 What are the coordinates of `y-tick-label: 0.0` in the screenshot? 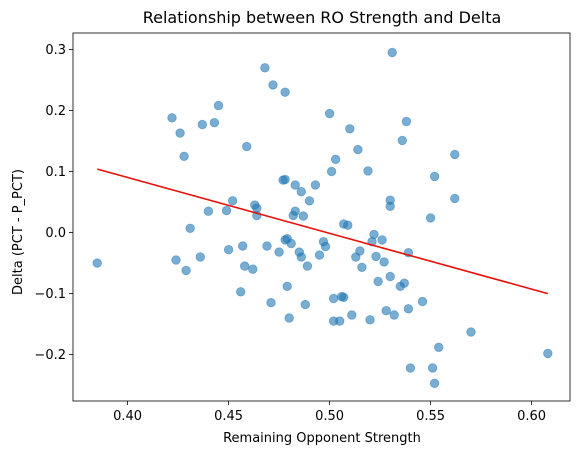 It's located at (55, 233).